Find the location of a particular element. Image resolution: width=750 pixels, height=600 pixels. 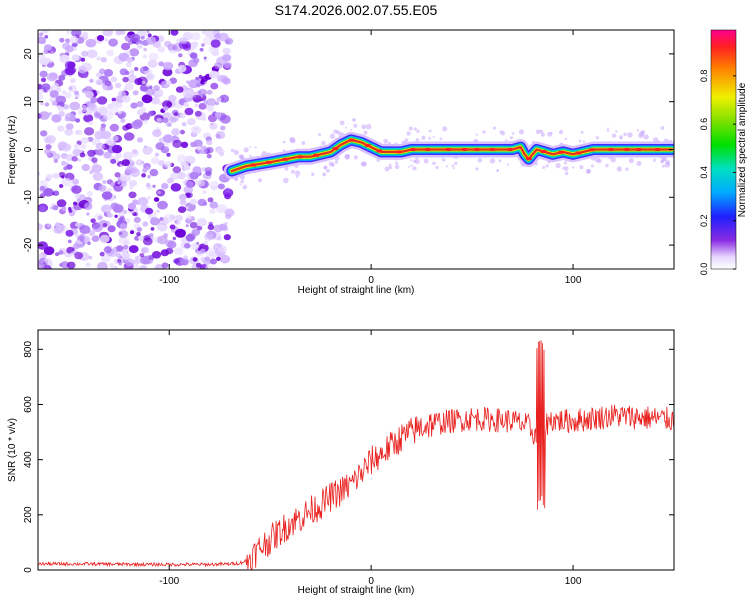

ridge-core is located at coordinates (452, 155).